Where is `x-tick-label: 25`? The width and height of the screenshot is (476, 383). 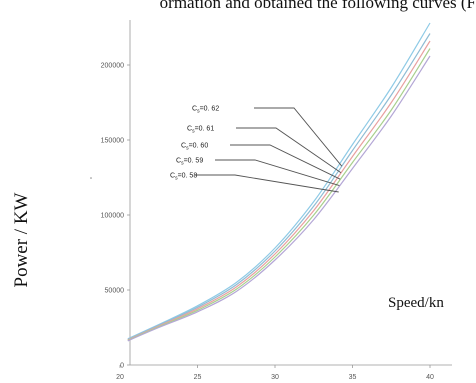 x-tick-label: 25 is located at coordinates (198, 377).